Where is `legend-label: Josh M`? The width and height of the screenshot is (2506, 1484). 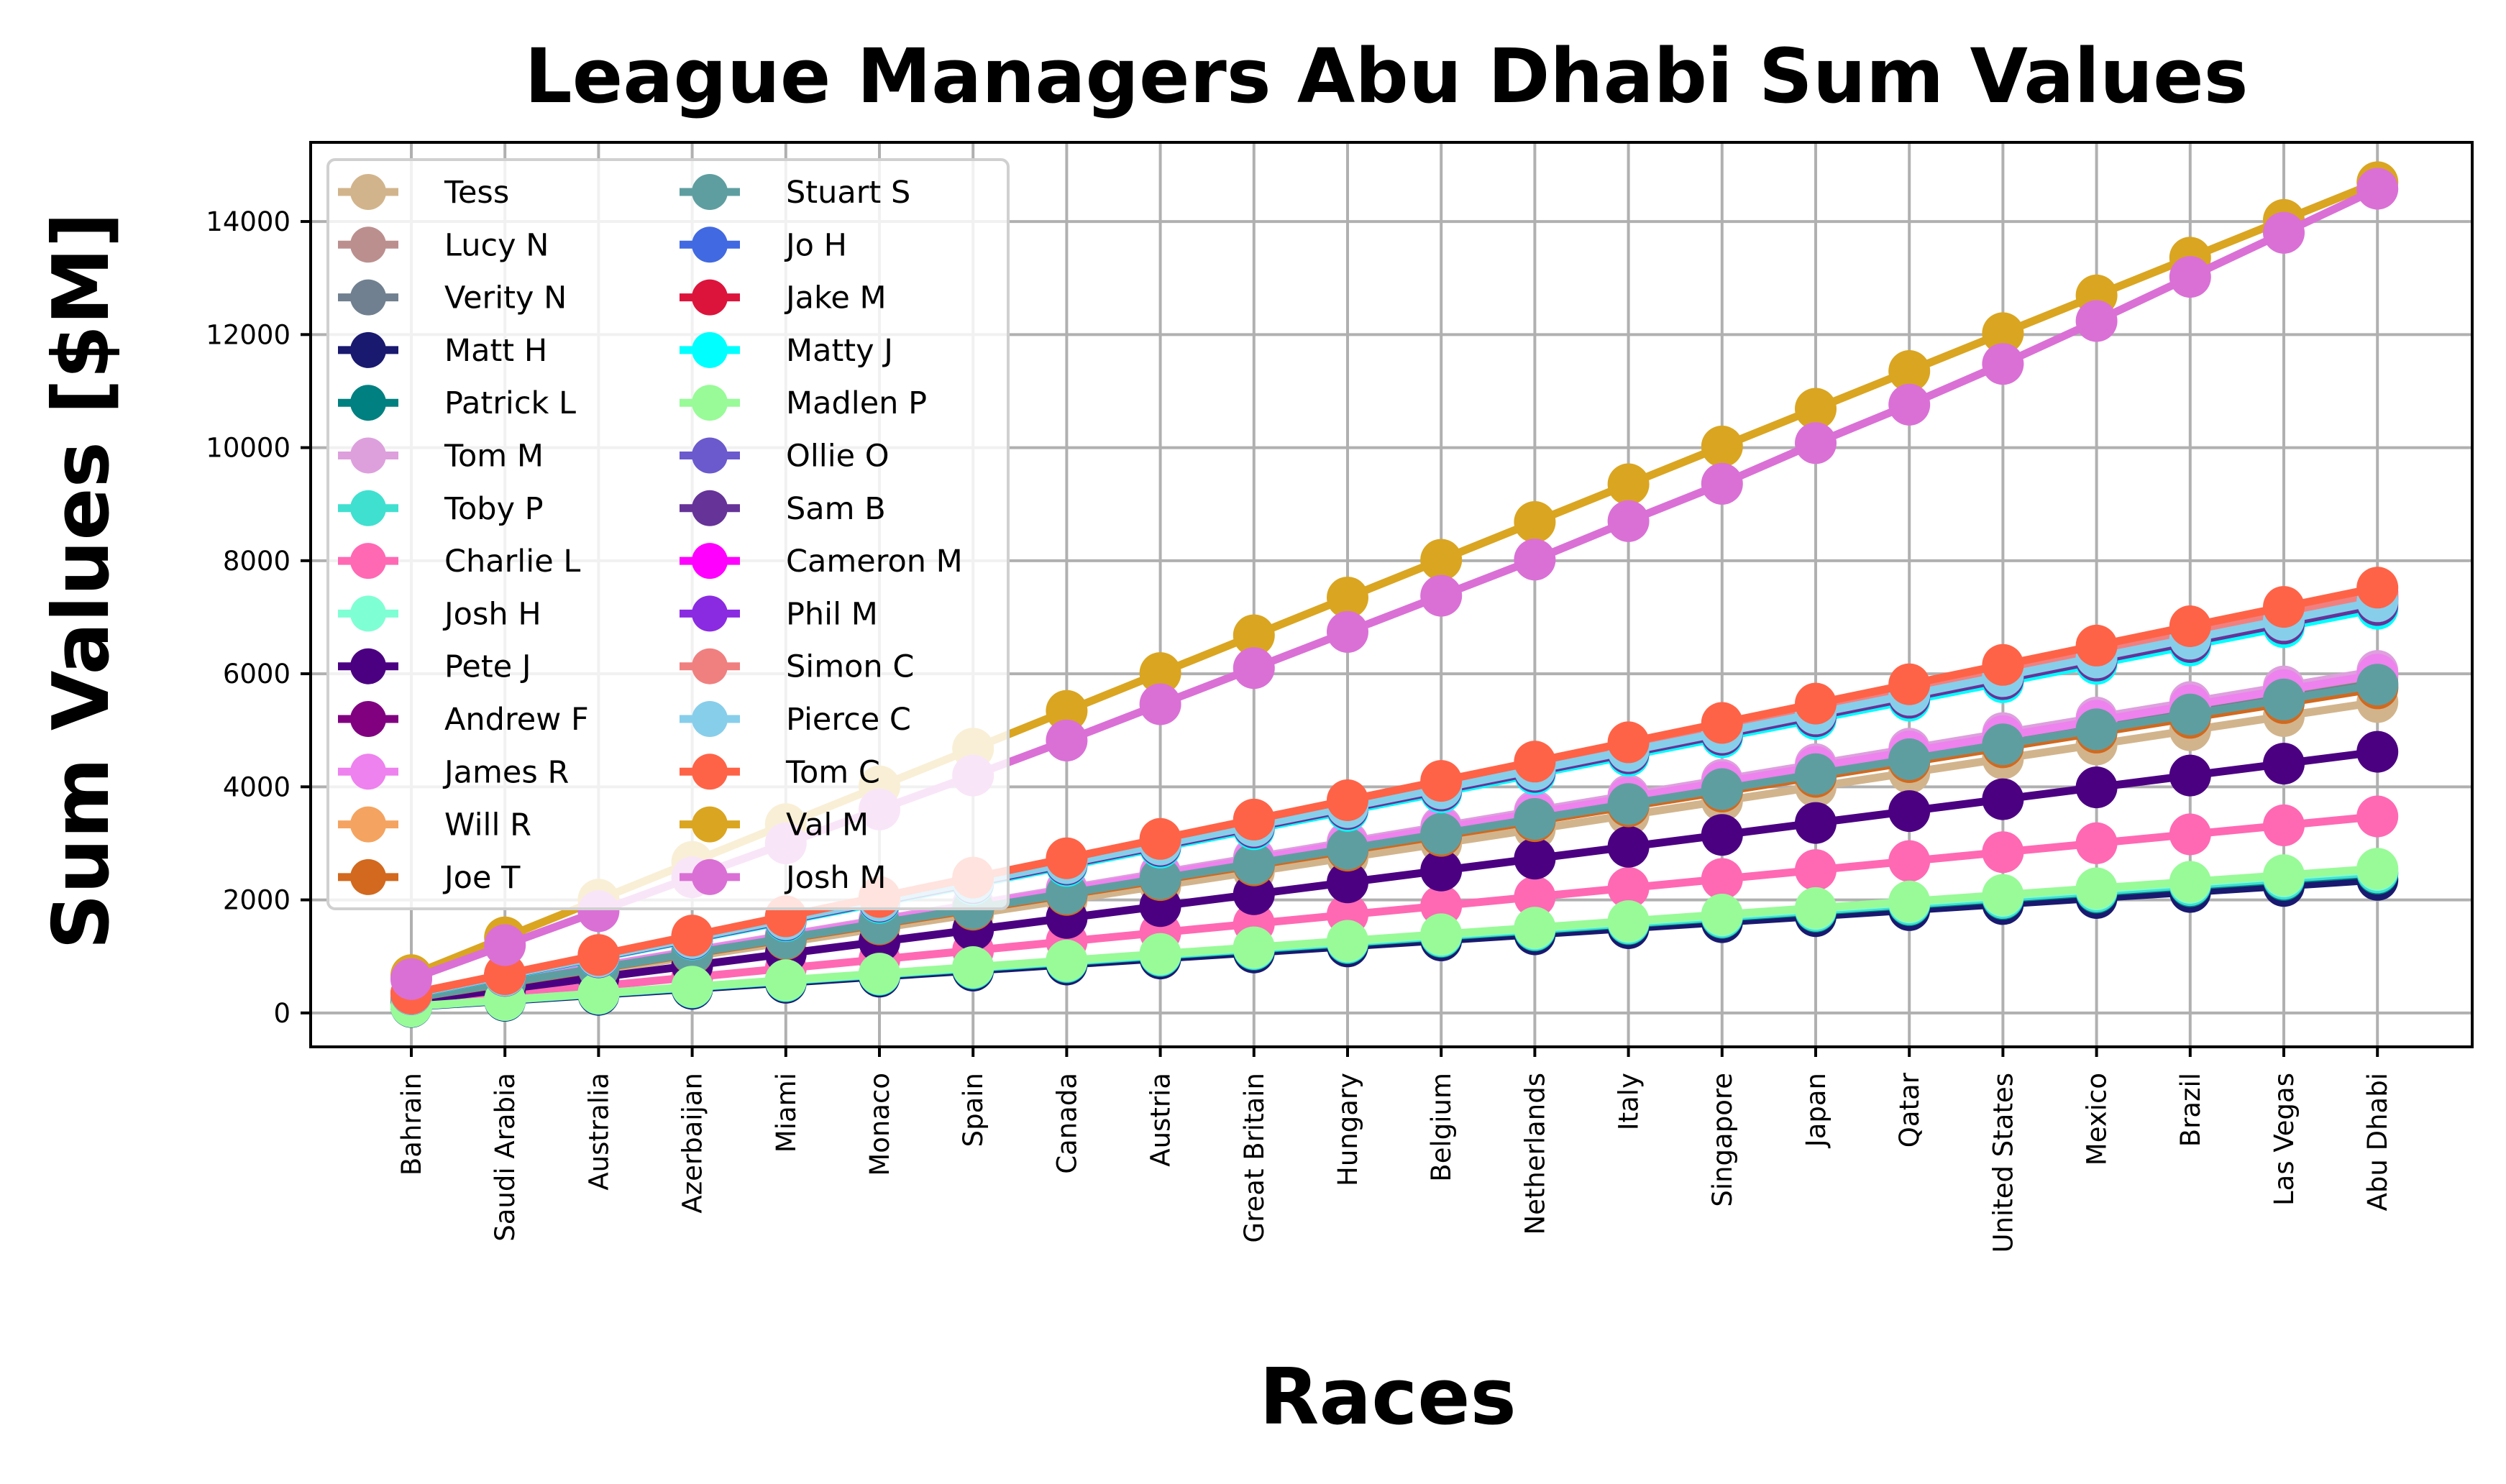
legend-label: Josh M is located at coordinates (835, 878).